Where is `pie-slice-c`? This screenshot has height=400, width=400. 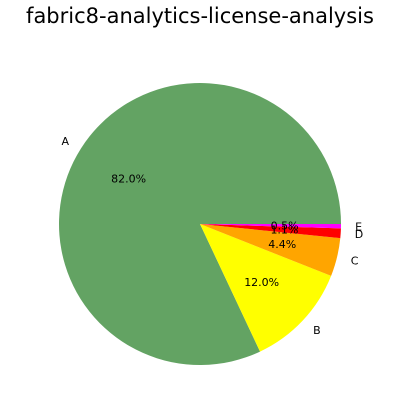
pie-slice-c is located at coordinates (270, 250).